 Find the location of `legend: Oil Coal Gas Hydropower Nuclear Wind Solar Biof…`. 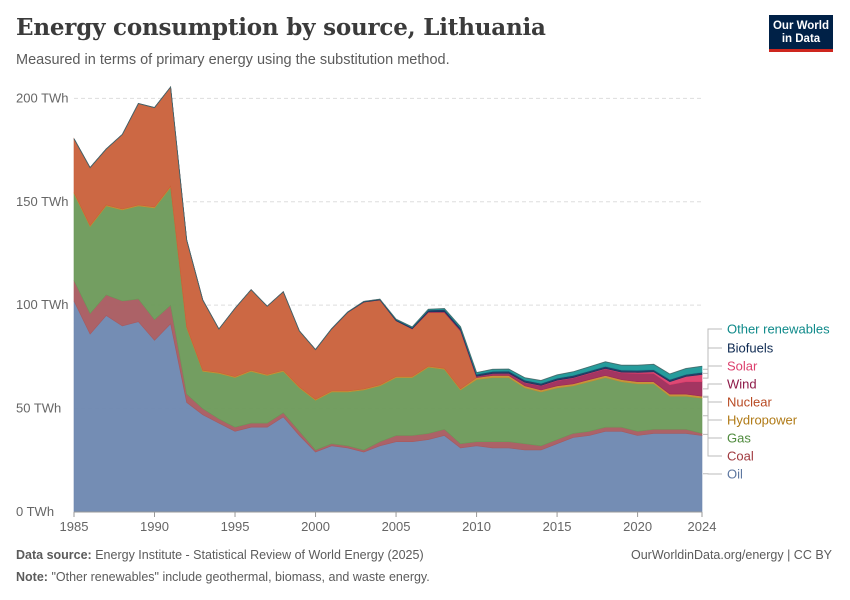

legend: Oil Coal Gas Hydropower Nuclear Wind Solar Biof… is located at coordinates (766, 402).